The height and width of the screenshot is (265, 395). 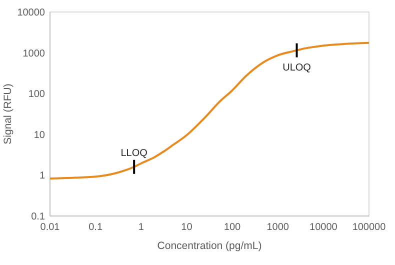 What do you see at coordinates (50, 227) in the screenshot?
I see `x-tick-label: 0.01` at bounding box center [50, 227].